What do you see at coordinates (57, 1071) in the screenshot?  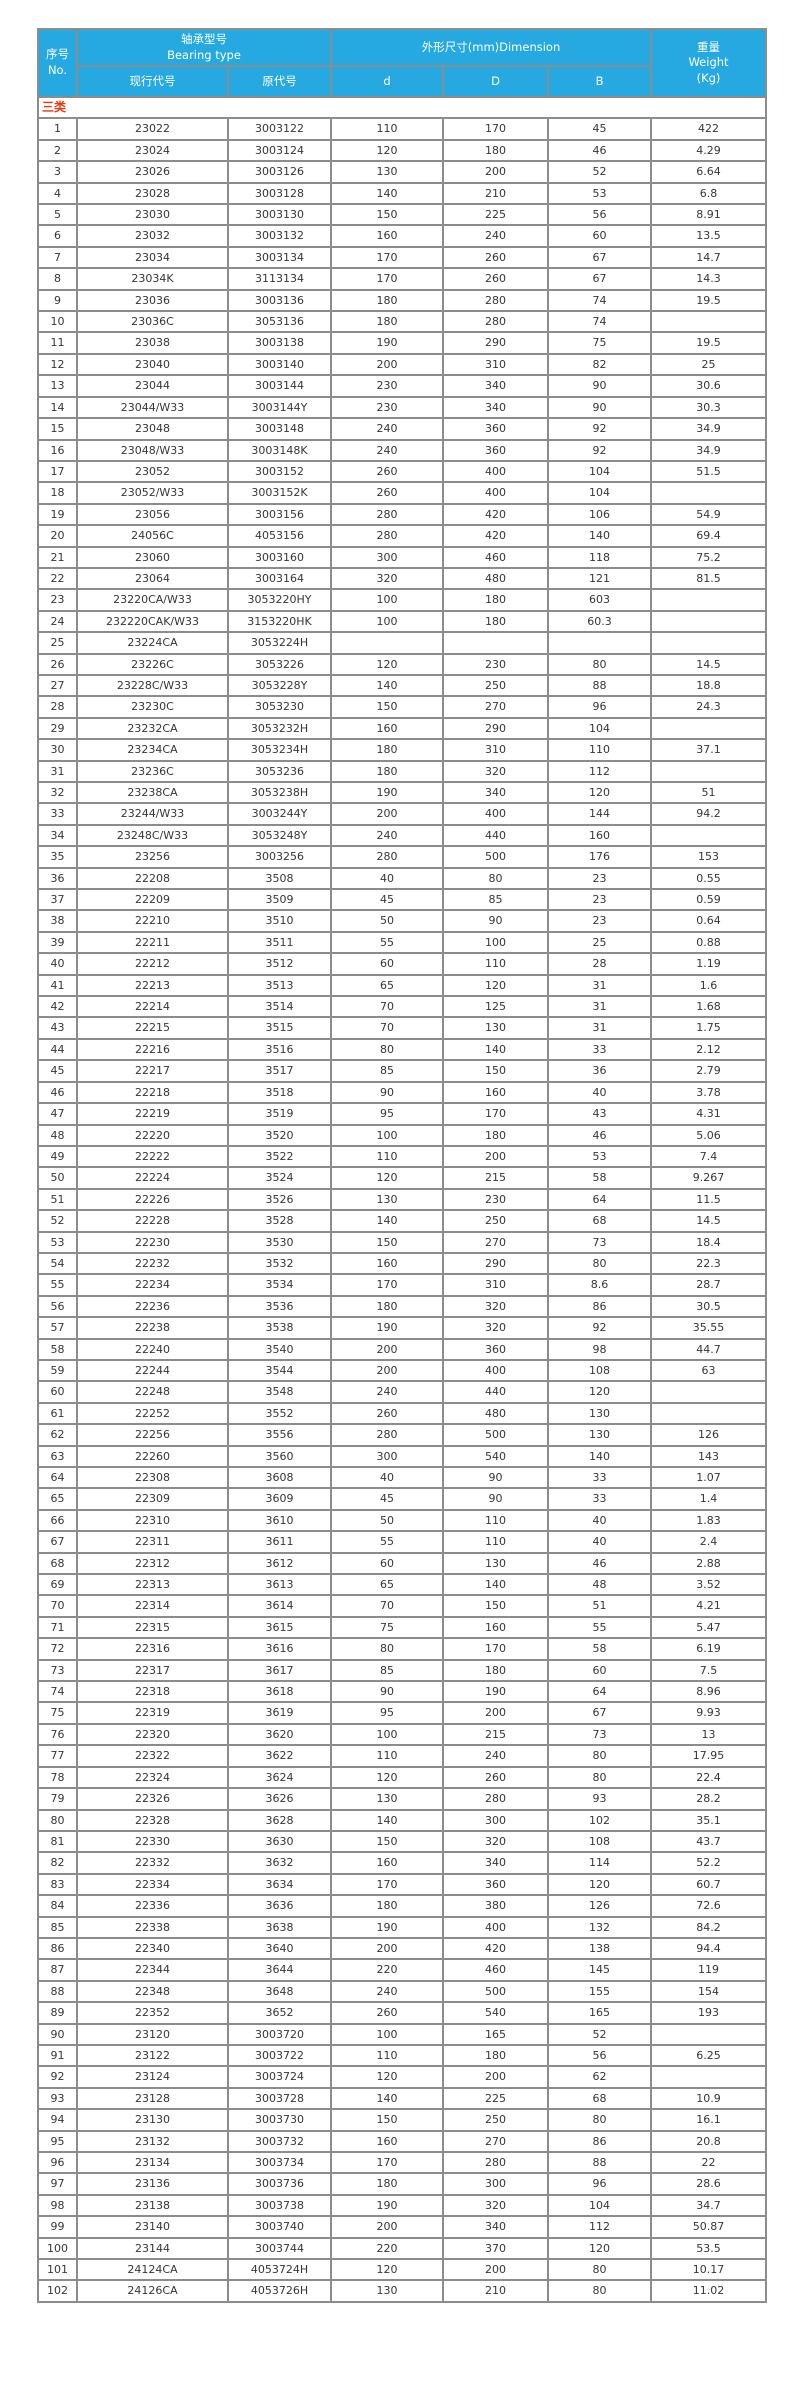 I see `cell-no: 45` at bounding box center [57, 1071].